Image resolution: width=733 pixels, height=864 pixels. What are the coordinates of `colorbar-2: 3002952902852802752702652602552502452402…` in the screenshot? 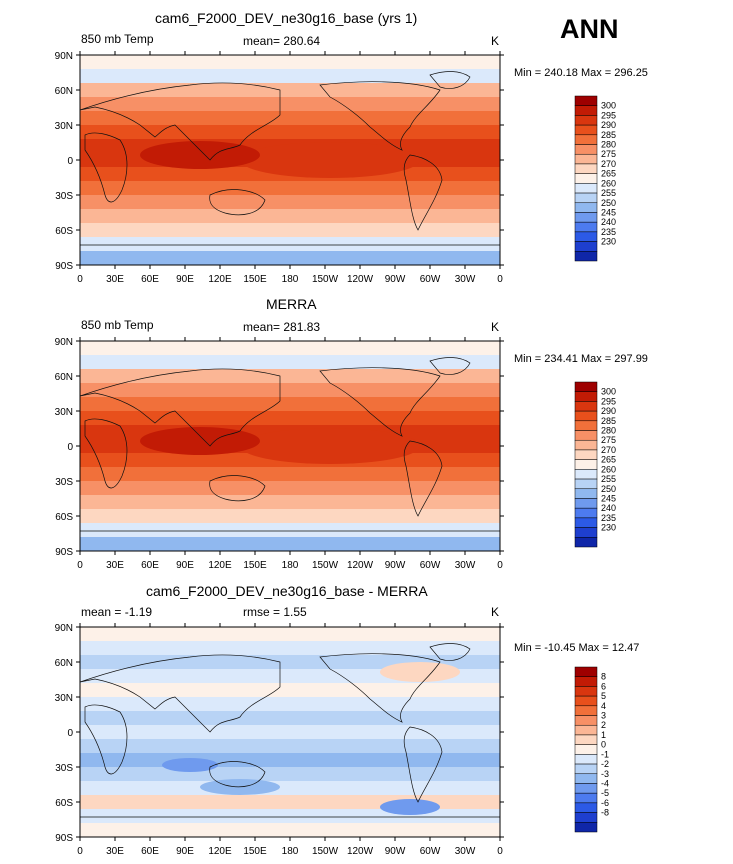 It's located at (595, 464).